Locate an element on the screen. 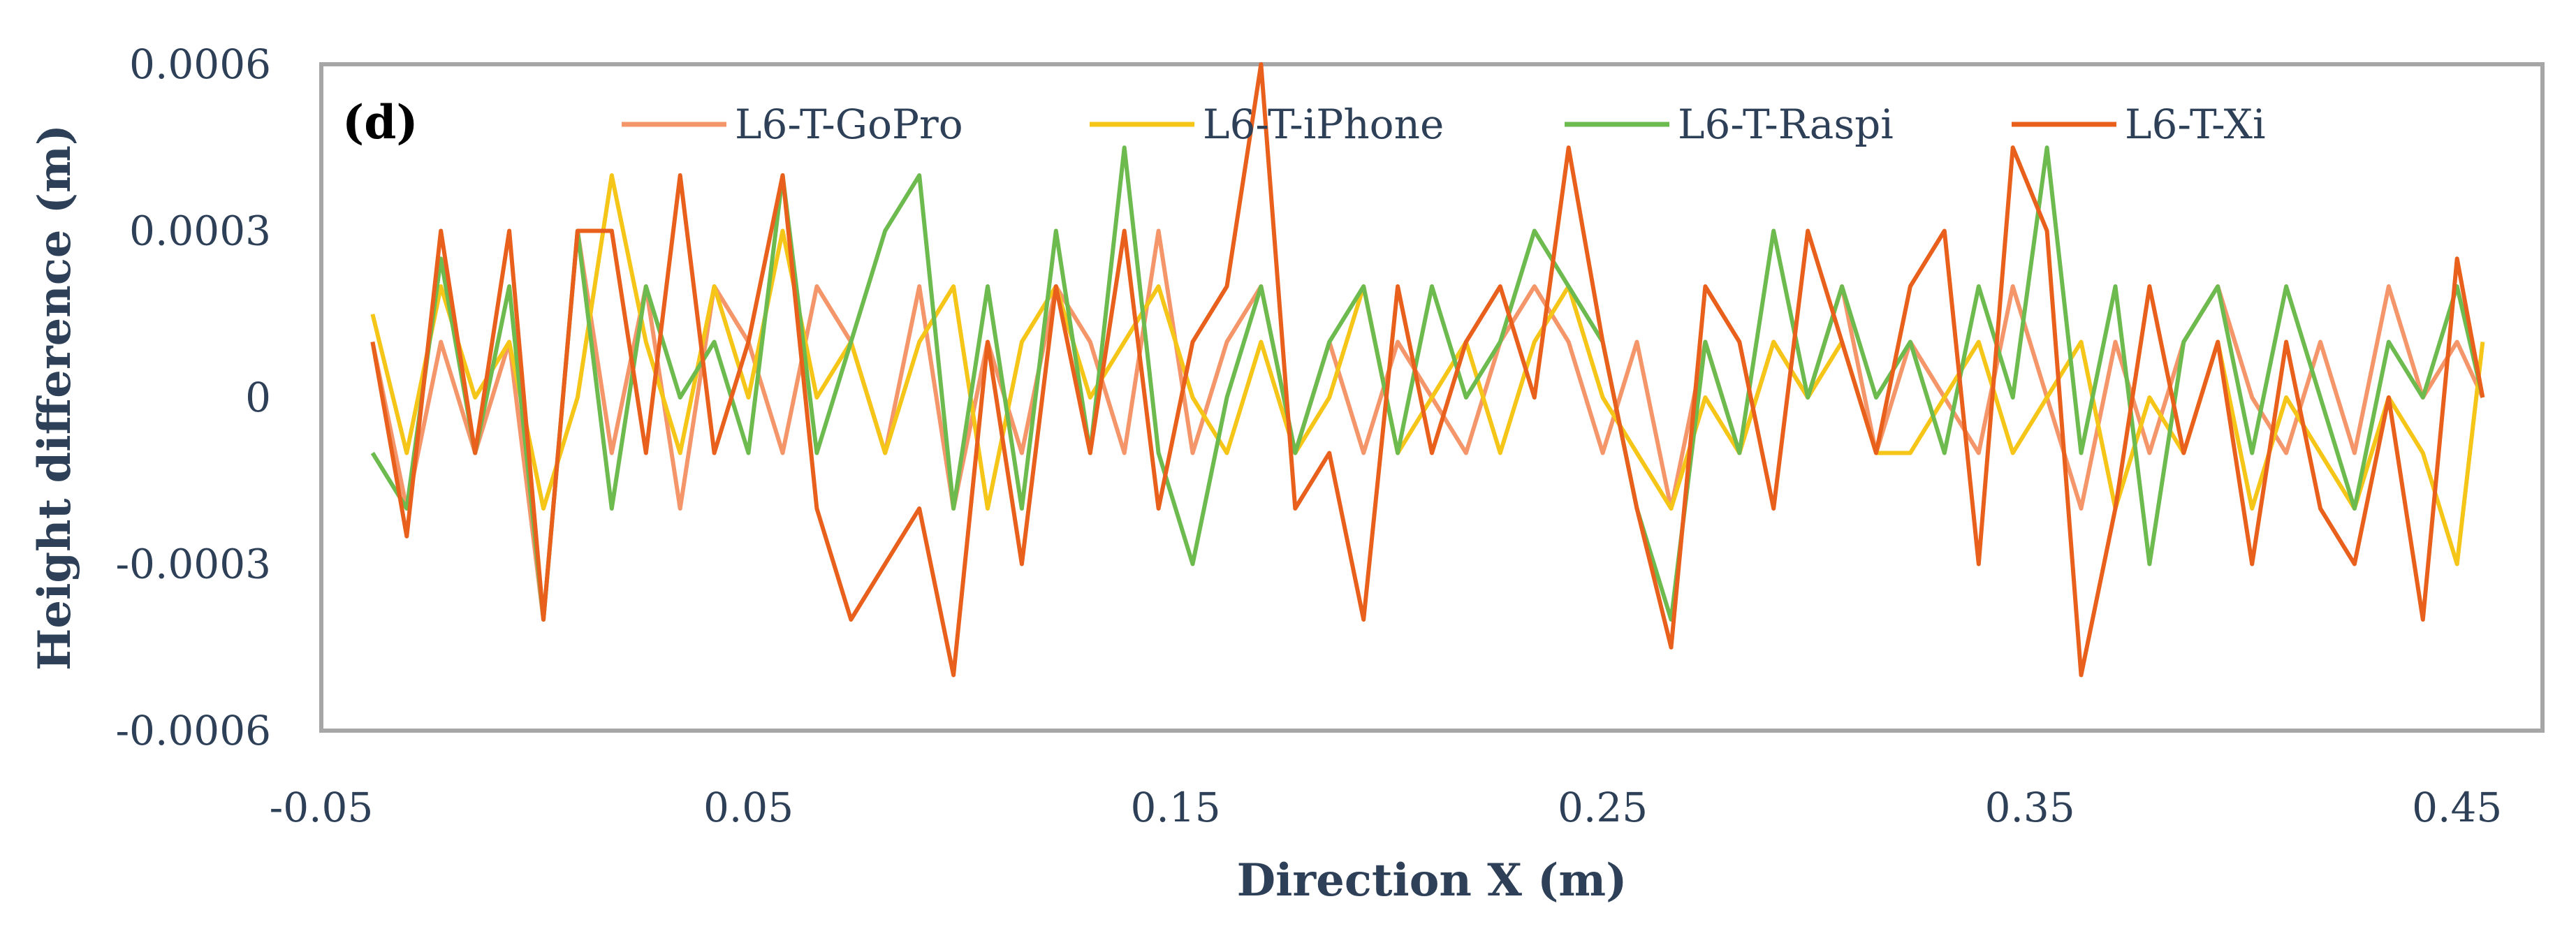 This screenshot has height=929, width=2576. legend-label: L6-T-iPhone is located at coordinates (1323, 124).